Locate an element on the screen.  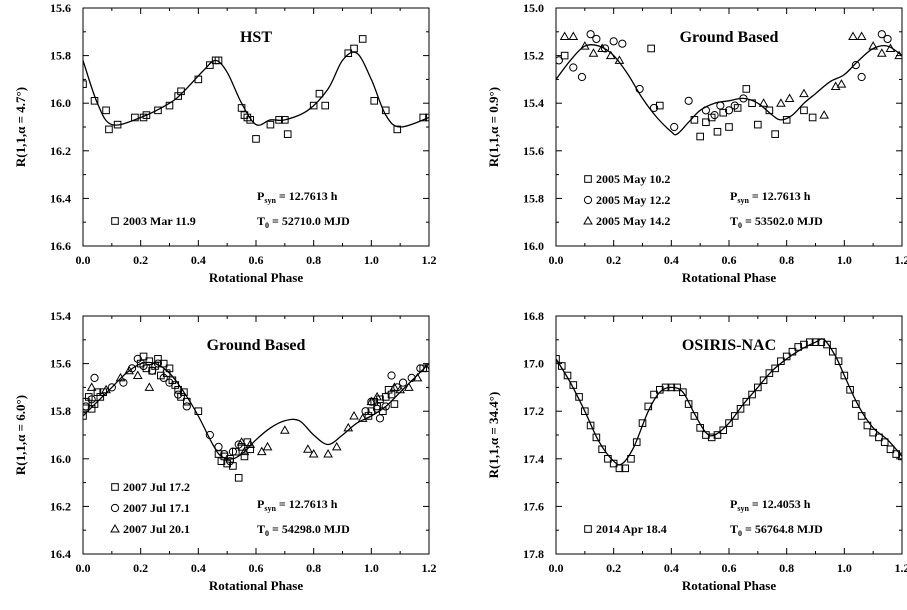
t0-subscript: 0 is located at coordinates (267, 533).